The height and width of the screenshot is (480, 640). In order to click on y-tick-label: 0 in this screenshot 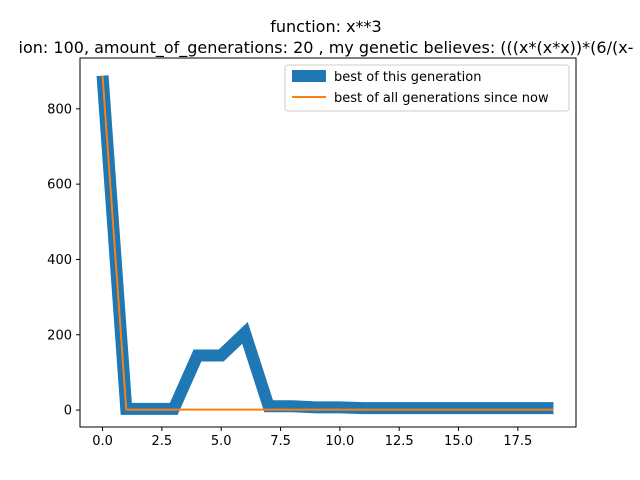, I will do `click(68, 411)`.